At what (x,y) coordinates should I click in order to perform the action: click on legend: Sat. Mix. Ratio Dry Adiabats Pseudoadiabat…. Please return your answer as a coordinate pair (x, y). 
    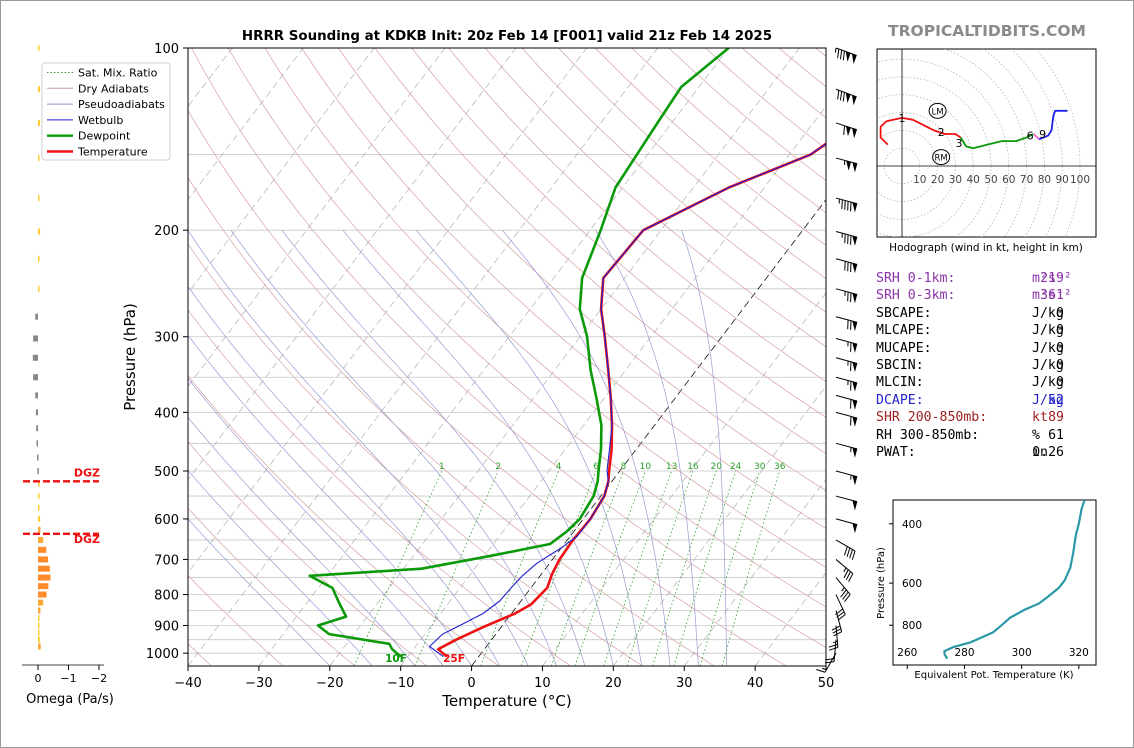
    Looking at the image, I should click on (106, 111).